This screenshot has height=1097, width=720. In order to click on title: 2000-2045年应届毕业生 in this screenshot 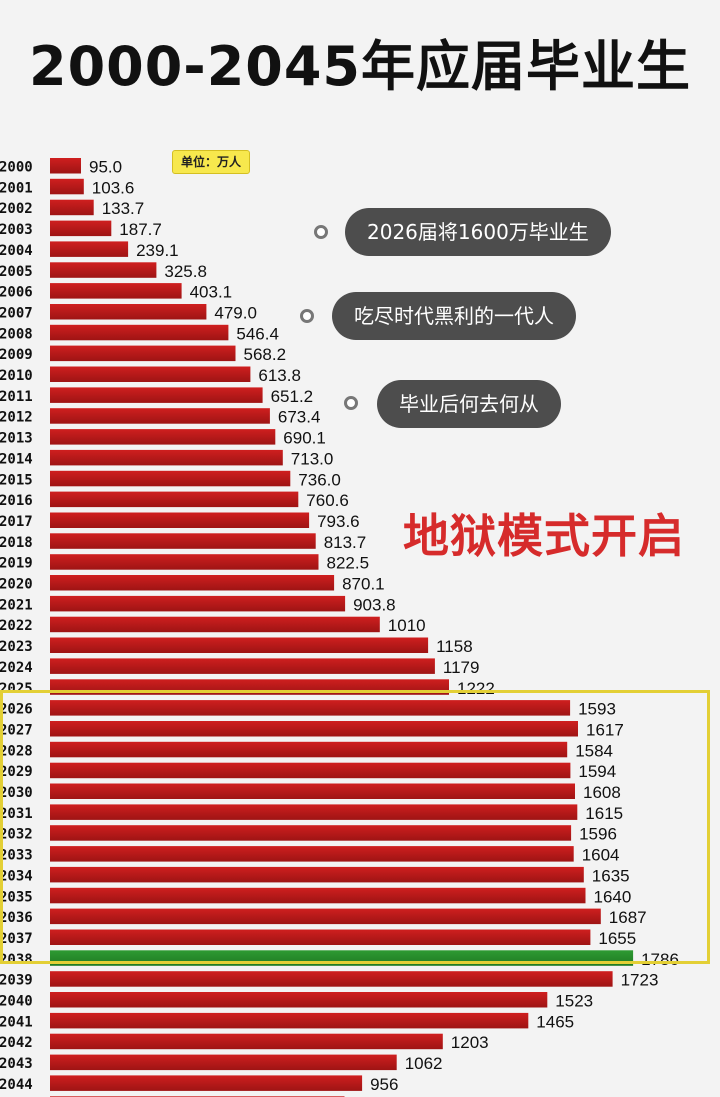, I will do `click(360, 66)`.